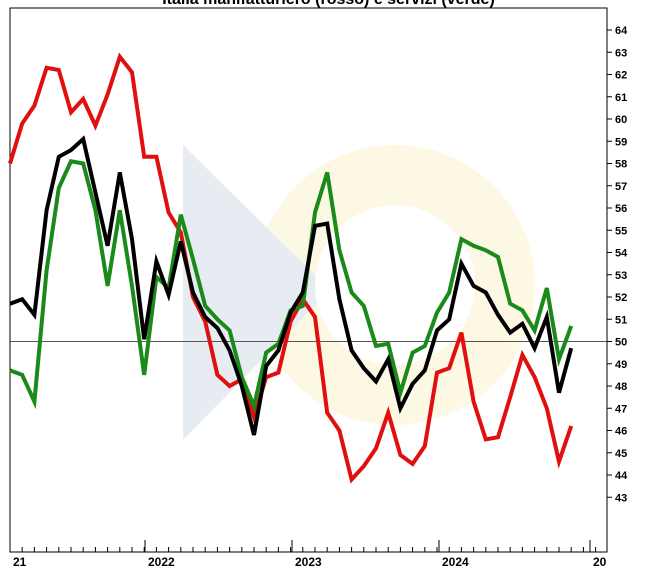  What do you see at coordinates (621, 320) in the screenshot?
I see `y-tick-label: 51` at bounding box center [621, 320].